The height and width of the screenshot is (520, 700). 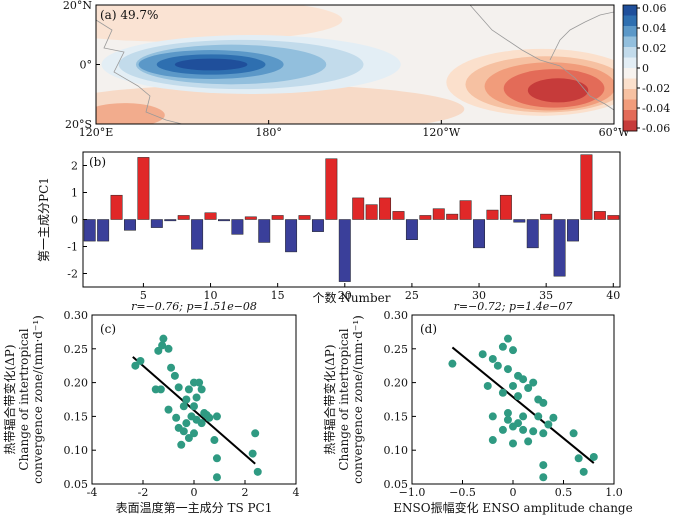 What do you see at coordinates (76, 484) in the screenshot?
I see `scatter-c-y-tick-label-0: 0.05` at bounding box center [76, 484].